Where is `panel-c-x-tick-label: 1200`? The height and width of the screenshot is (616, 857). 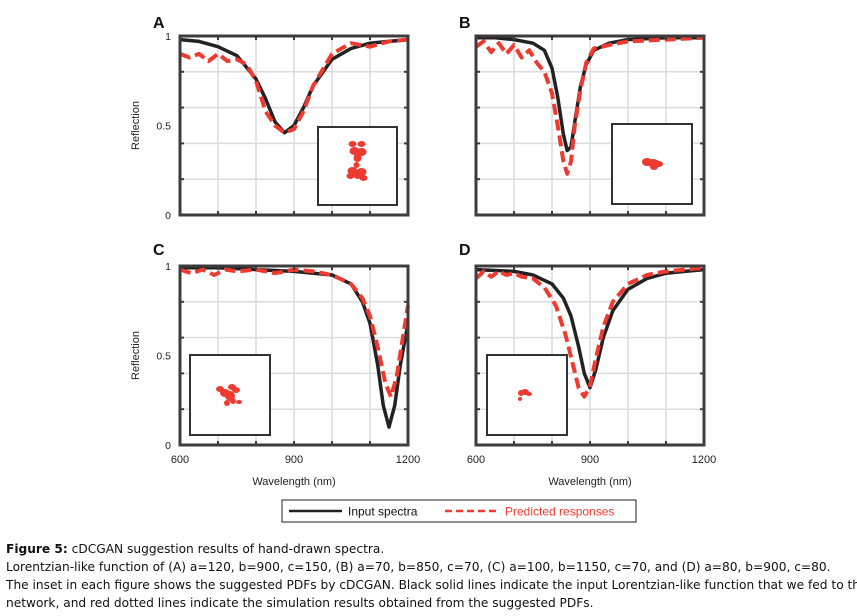
panel-c-x-tick-label: 1200 is located at coordinates (408, 460).